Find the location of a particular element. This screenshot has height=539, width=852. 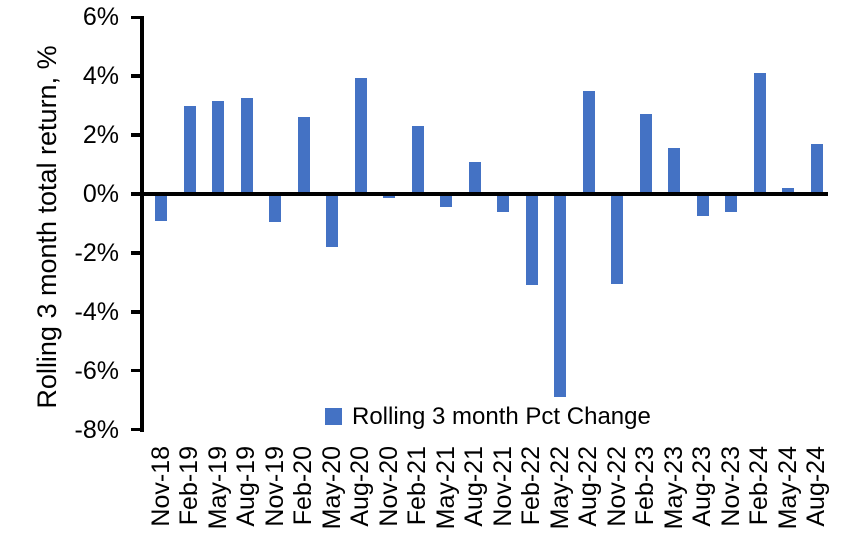

x-tick-label: Nov-19 is located at coordinates (274, 486).